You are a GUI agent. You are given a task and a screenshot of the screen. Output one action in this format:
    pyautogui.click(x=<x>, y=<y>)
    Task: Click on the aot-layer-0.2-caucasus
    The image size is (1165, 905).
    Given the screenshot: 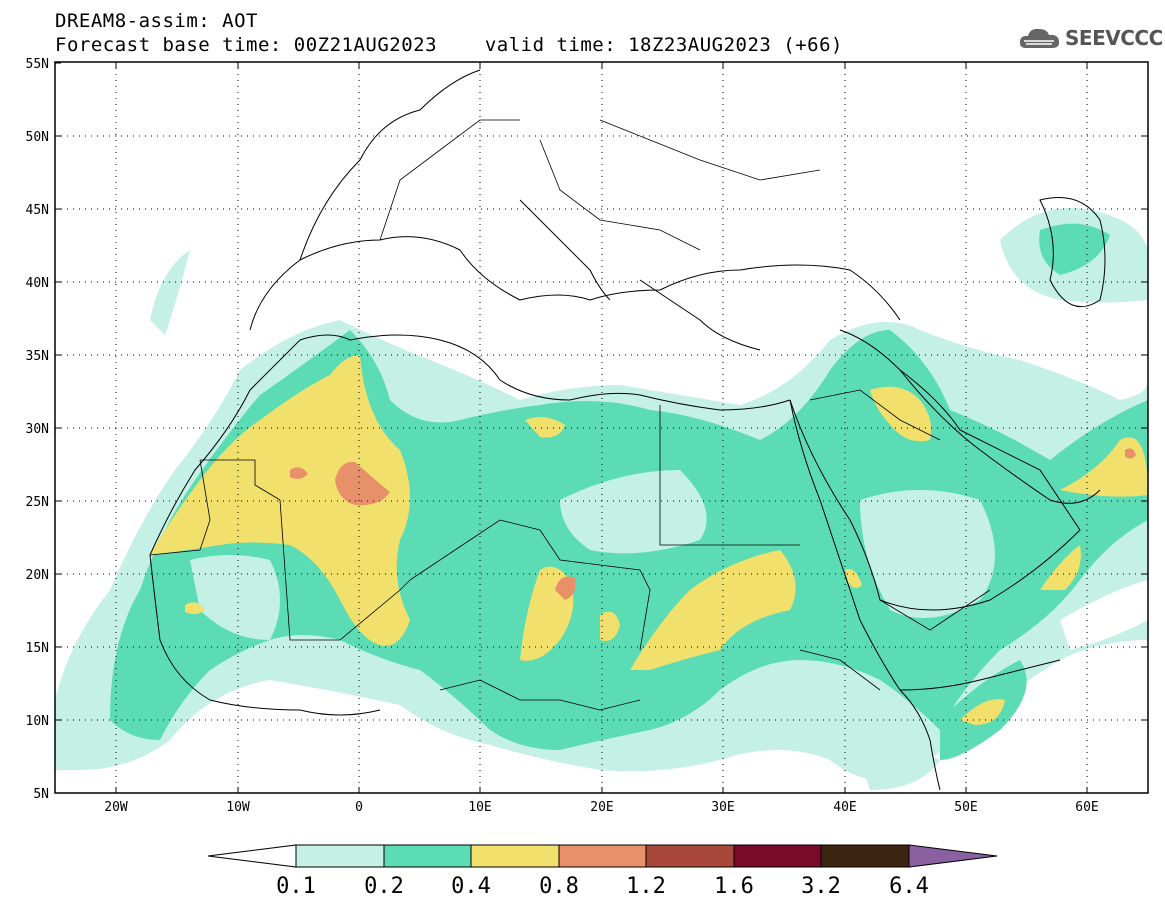 What is the action you would take?
    pyautogui.click(x=1074, y=249)
    